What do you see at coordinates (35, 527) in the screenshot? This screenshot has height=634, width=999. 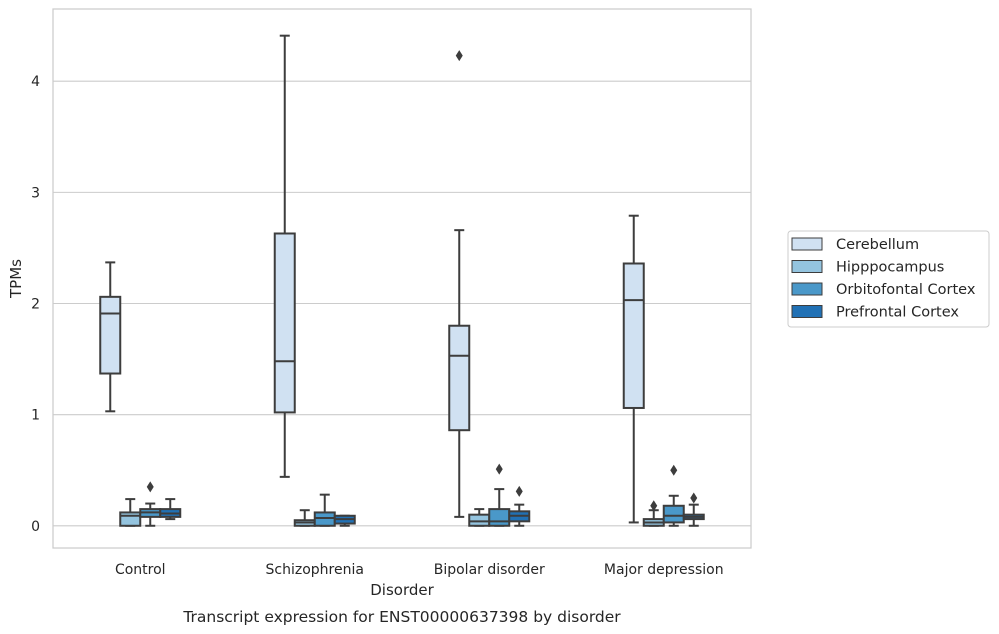 I see `y-tick-label: 0` at bounding box center [35, 527].